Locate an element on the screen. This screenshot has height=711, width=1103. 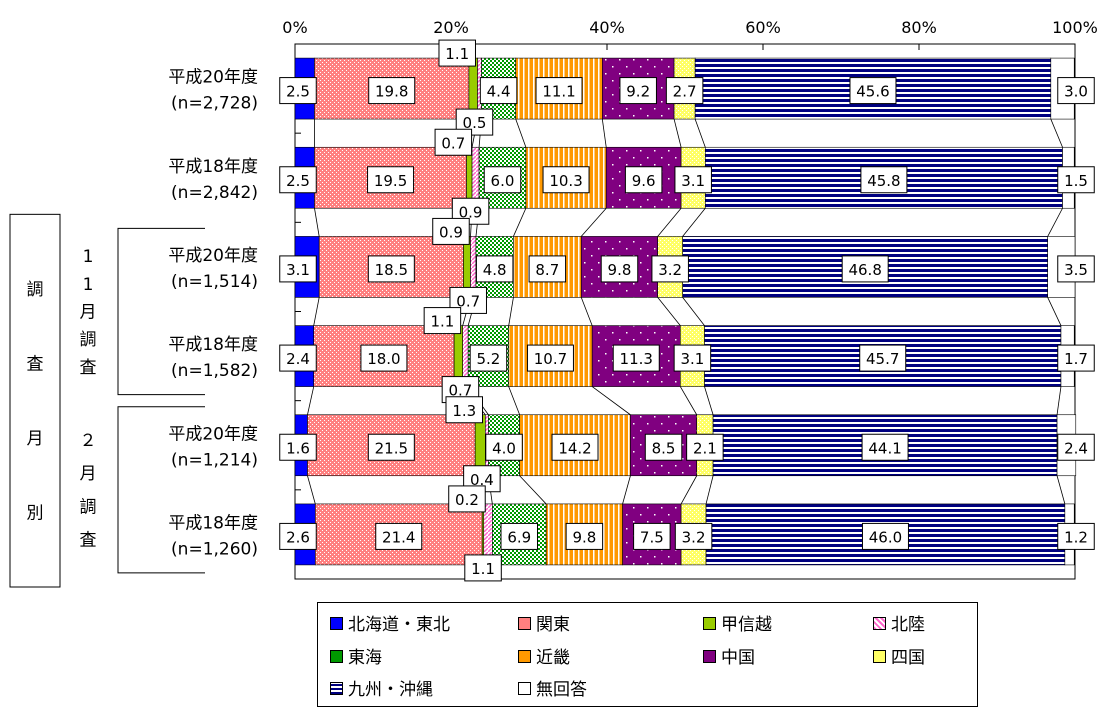
data-label: 9.8 is located at coordinates (619, 269).